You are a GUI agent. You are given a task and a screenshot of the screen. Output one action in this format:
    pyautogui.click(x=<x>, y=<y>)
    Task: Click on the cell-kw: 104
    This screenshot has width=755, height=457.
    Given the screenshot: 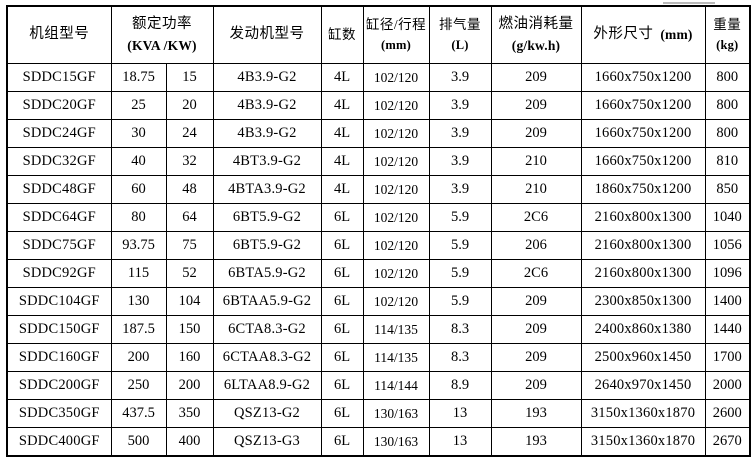 What is the action you would take?
    pyautogui.click(x=189, y=301)
    